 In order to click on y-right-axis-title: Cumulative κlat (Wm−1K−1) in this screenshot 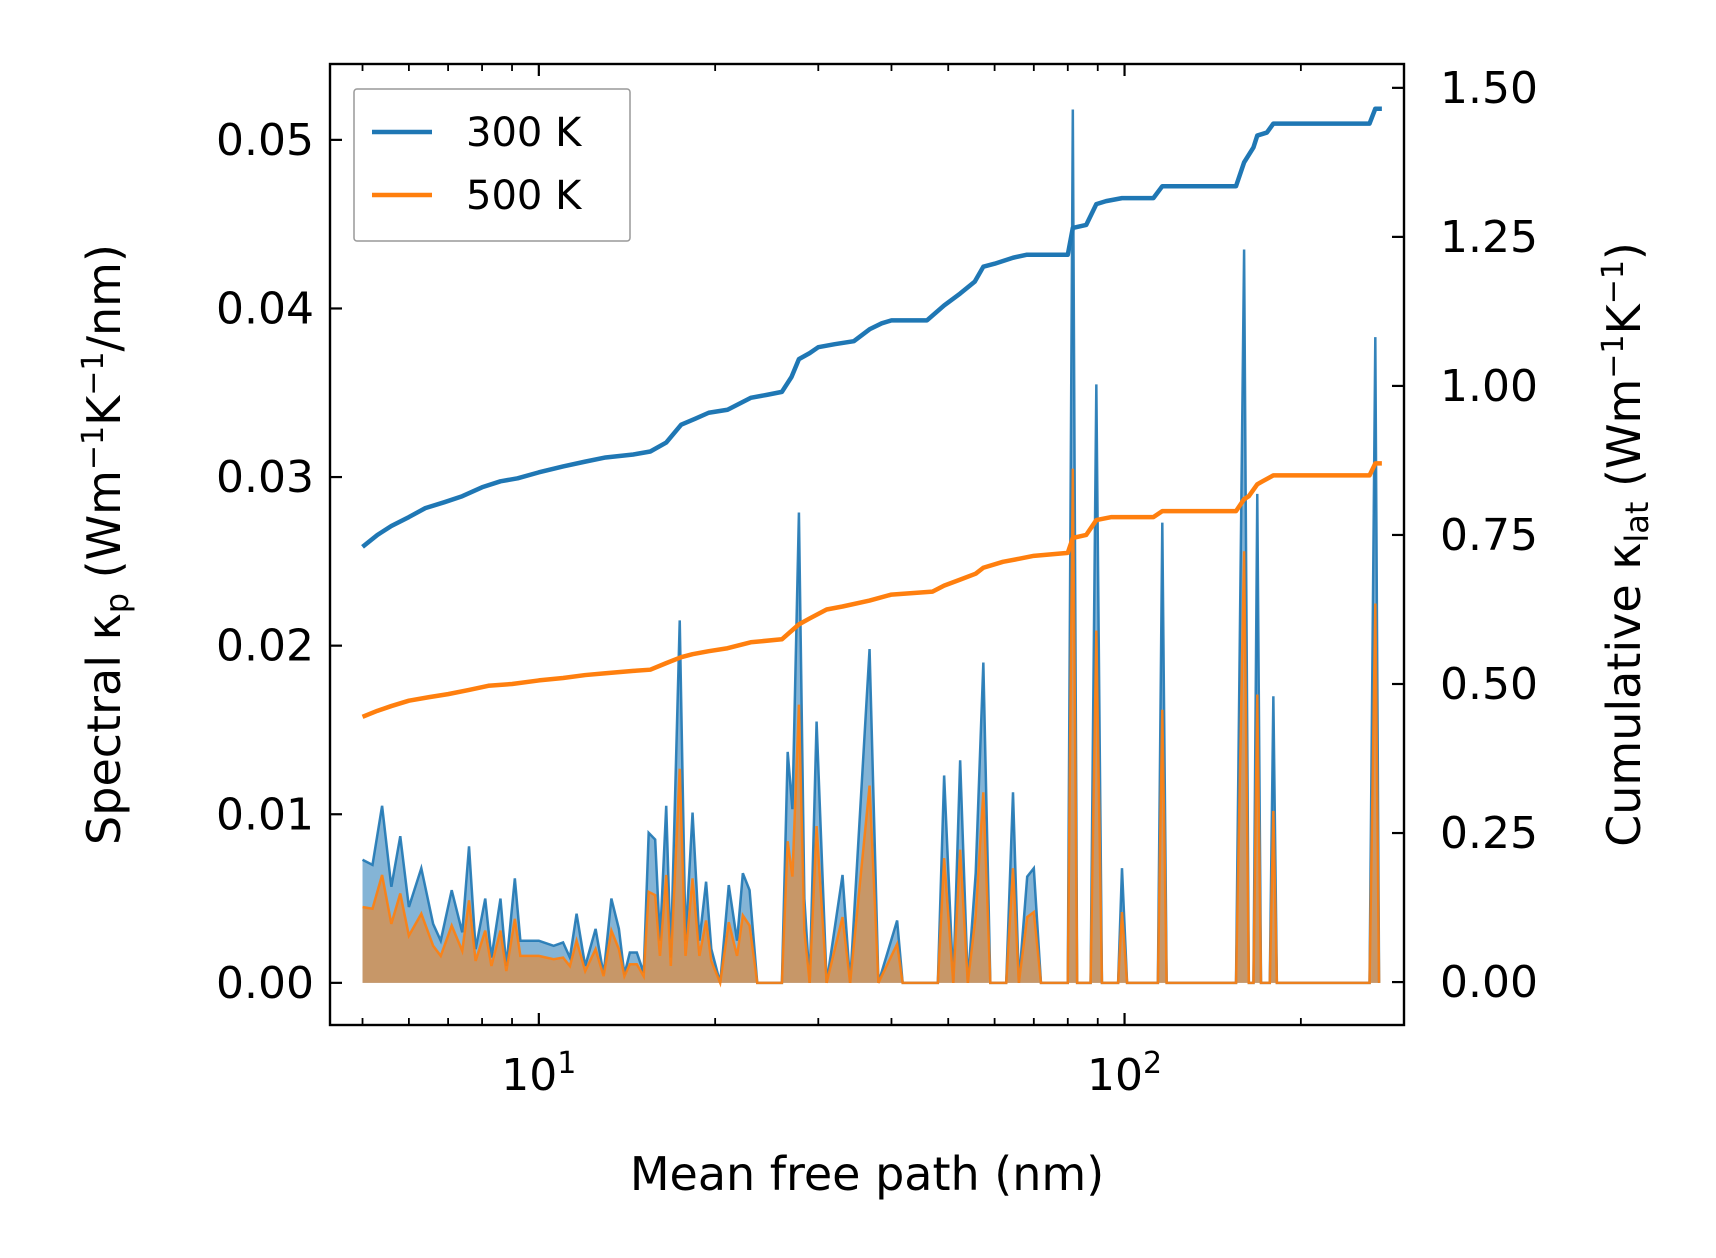, I will do `click(1626, 544)`.